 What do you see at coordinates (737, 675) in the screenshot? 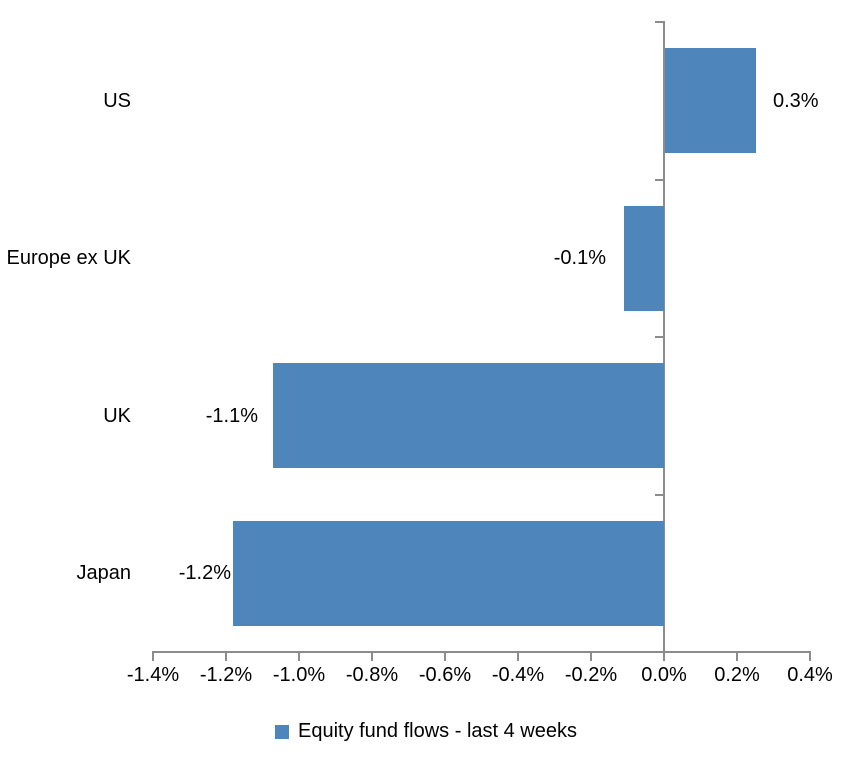
I see `value-axis-tick-label: 0.2%` at bounding box center [737, 675].